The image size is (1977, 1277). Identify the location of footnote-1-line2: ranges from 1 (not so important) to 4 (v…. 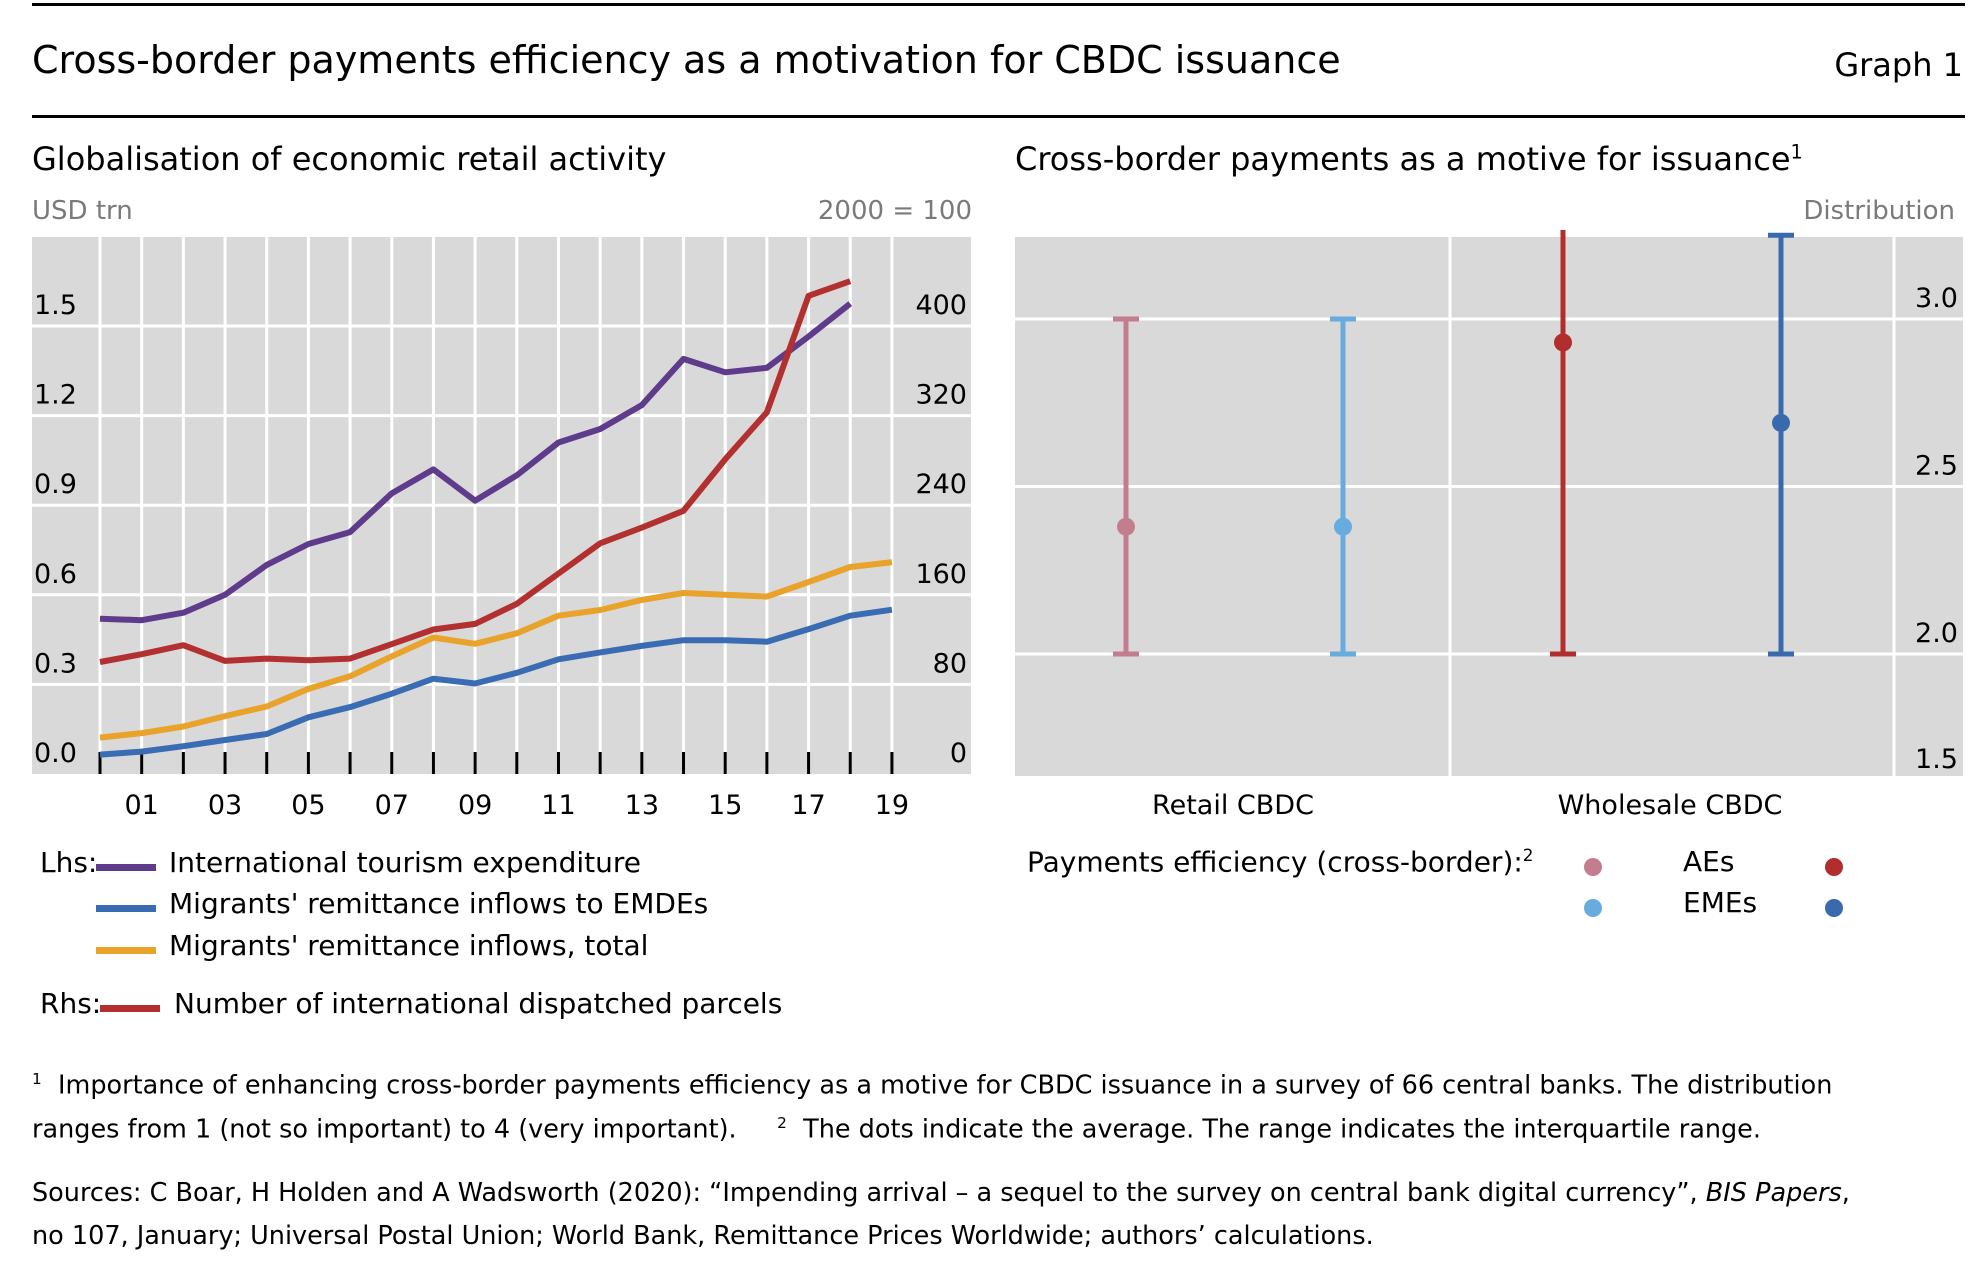
(384, 1129).